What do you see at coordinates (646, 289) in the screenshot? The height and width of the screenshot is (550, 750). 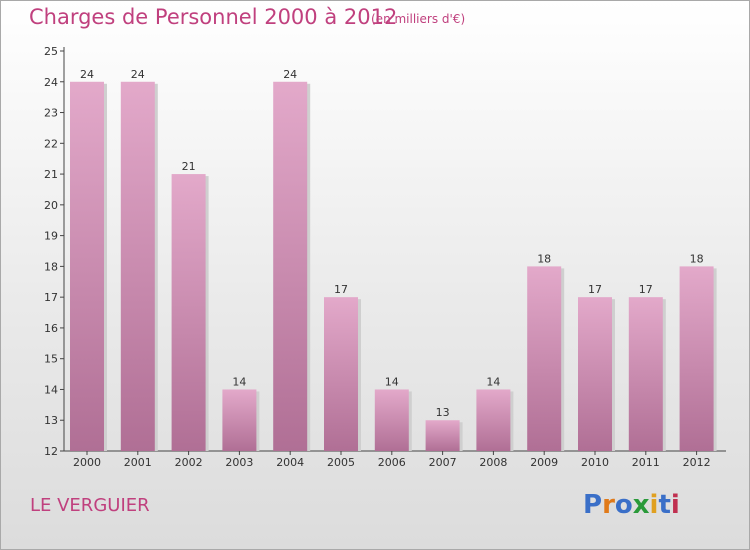 I see `value-label-2011: 17` at bounding box center [646, 289].